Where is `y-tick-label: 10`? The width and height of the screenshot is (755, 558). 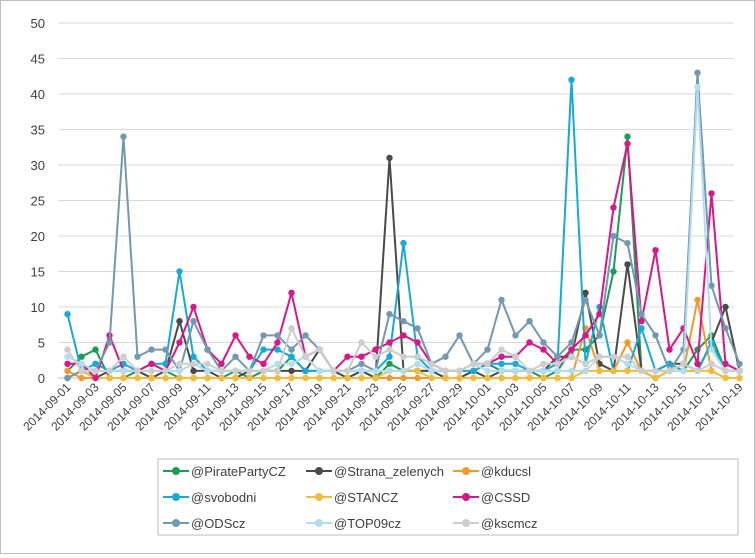
y-tick-label: 10 is located at coordinates (38, 307).